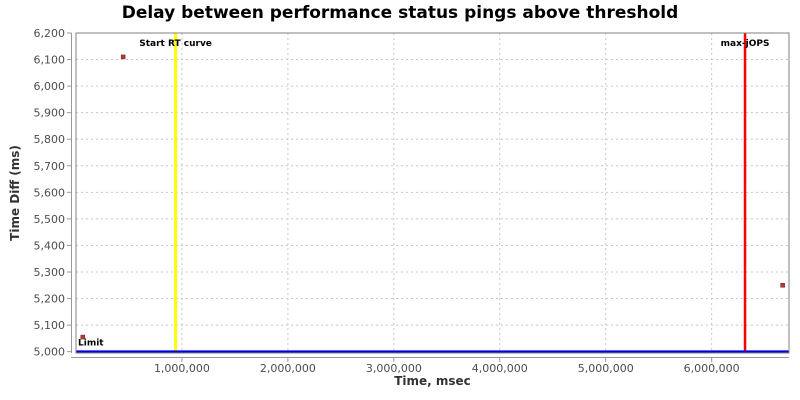 The width and height of the screenshot is (800, 400). Describe the element at coordinates (175, 44) in the screenshot. I see `marker-label-start-rt-curve: Start RT curve` at that location.